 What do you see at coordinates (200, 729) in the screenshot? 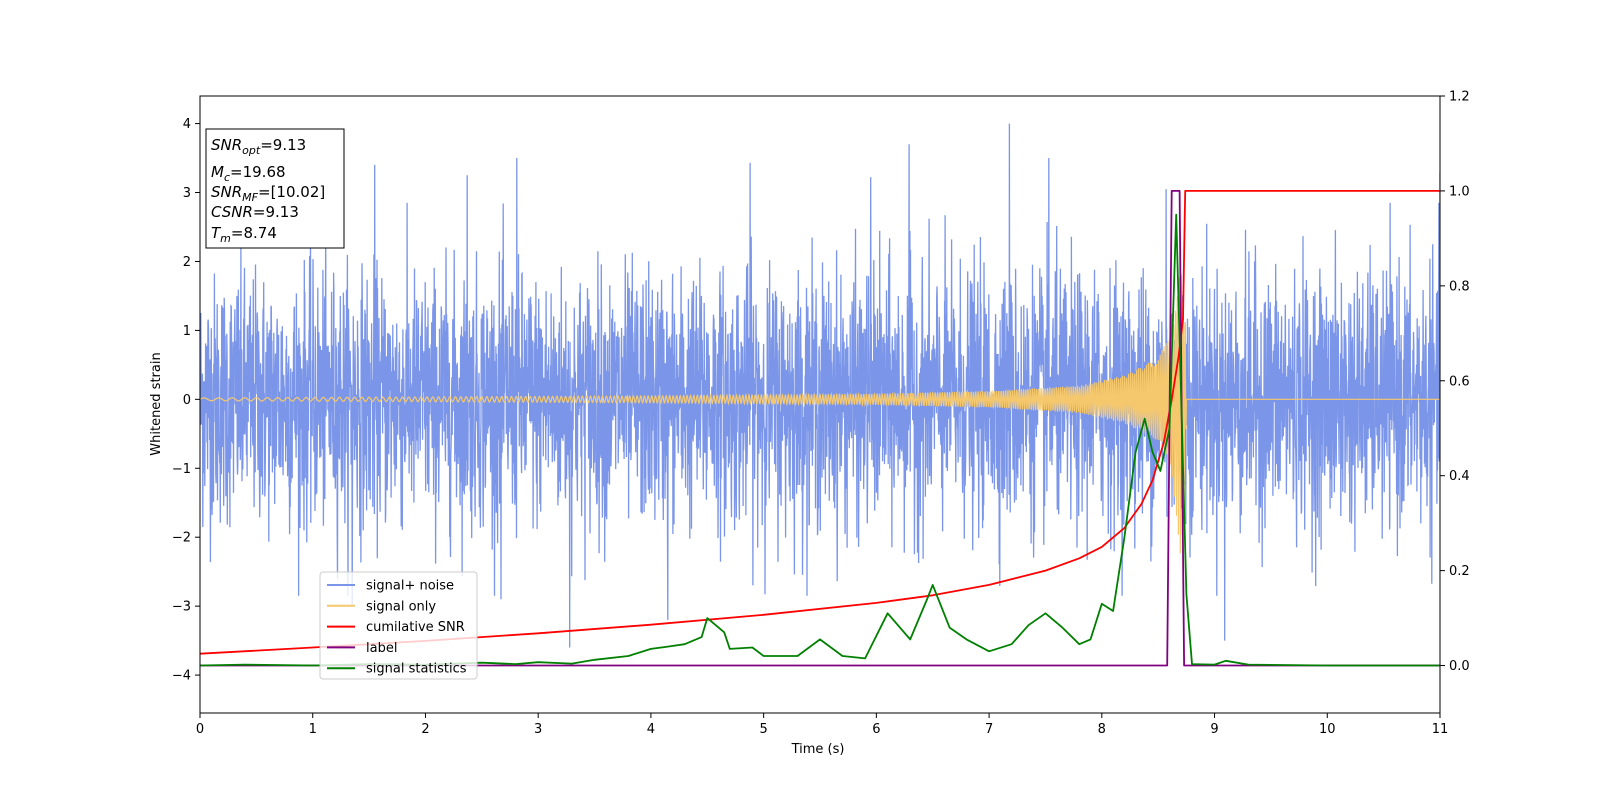
I see `x-tick-label: 0` at bounding box center [200, 729].